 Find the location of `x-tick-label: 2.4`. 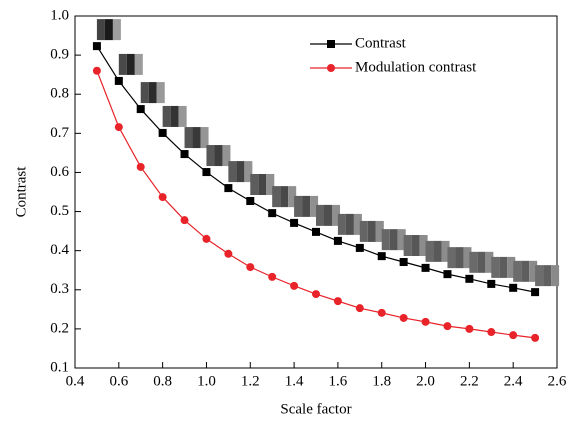

x-tick-label: 2.4 is located at coordinates (513, 381).